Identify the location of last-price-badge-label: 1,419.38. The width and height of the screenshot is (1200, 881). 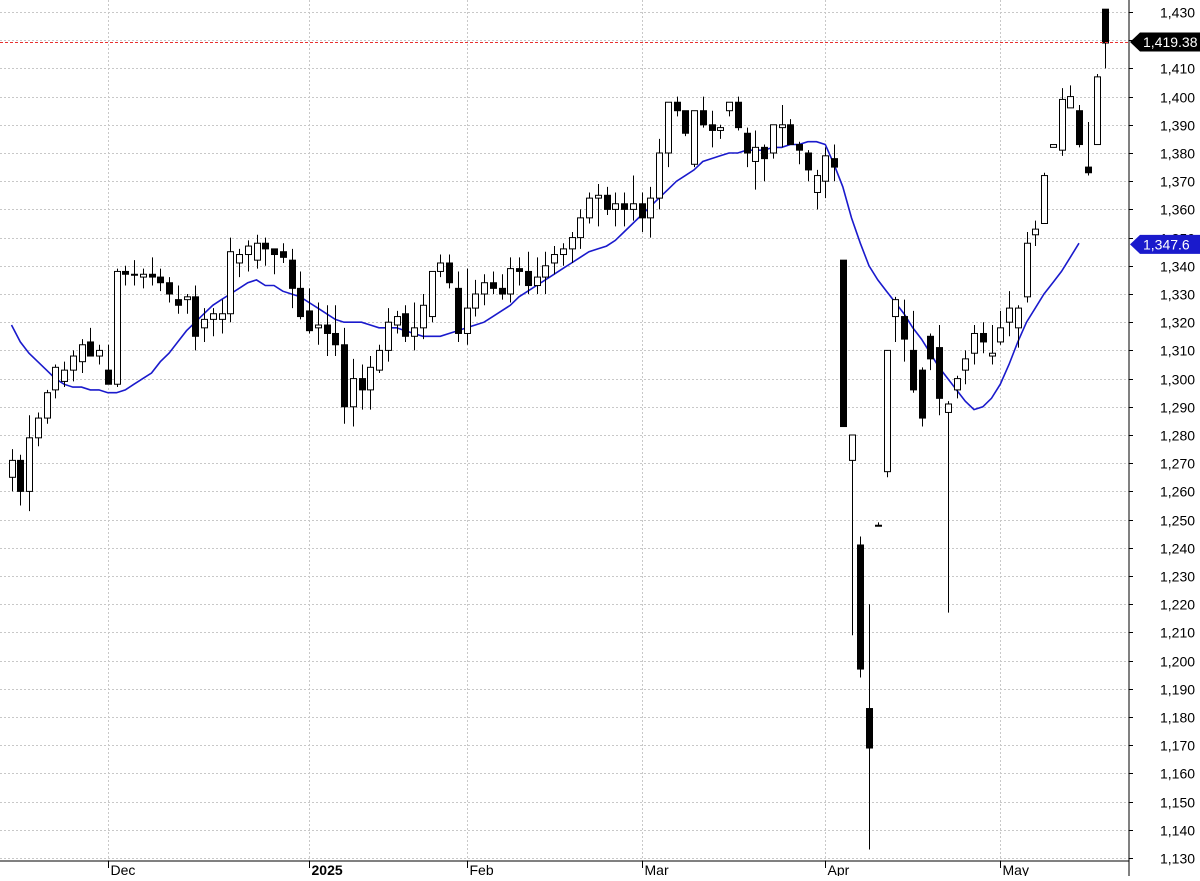
(1170, 42).